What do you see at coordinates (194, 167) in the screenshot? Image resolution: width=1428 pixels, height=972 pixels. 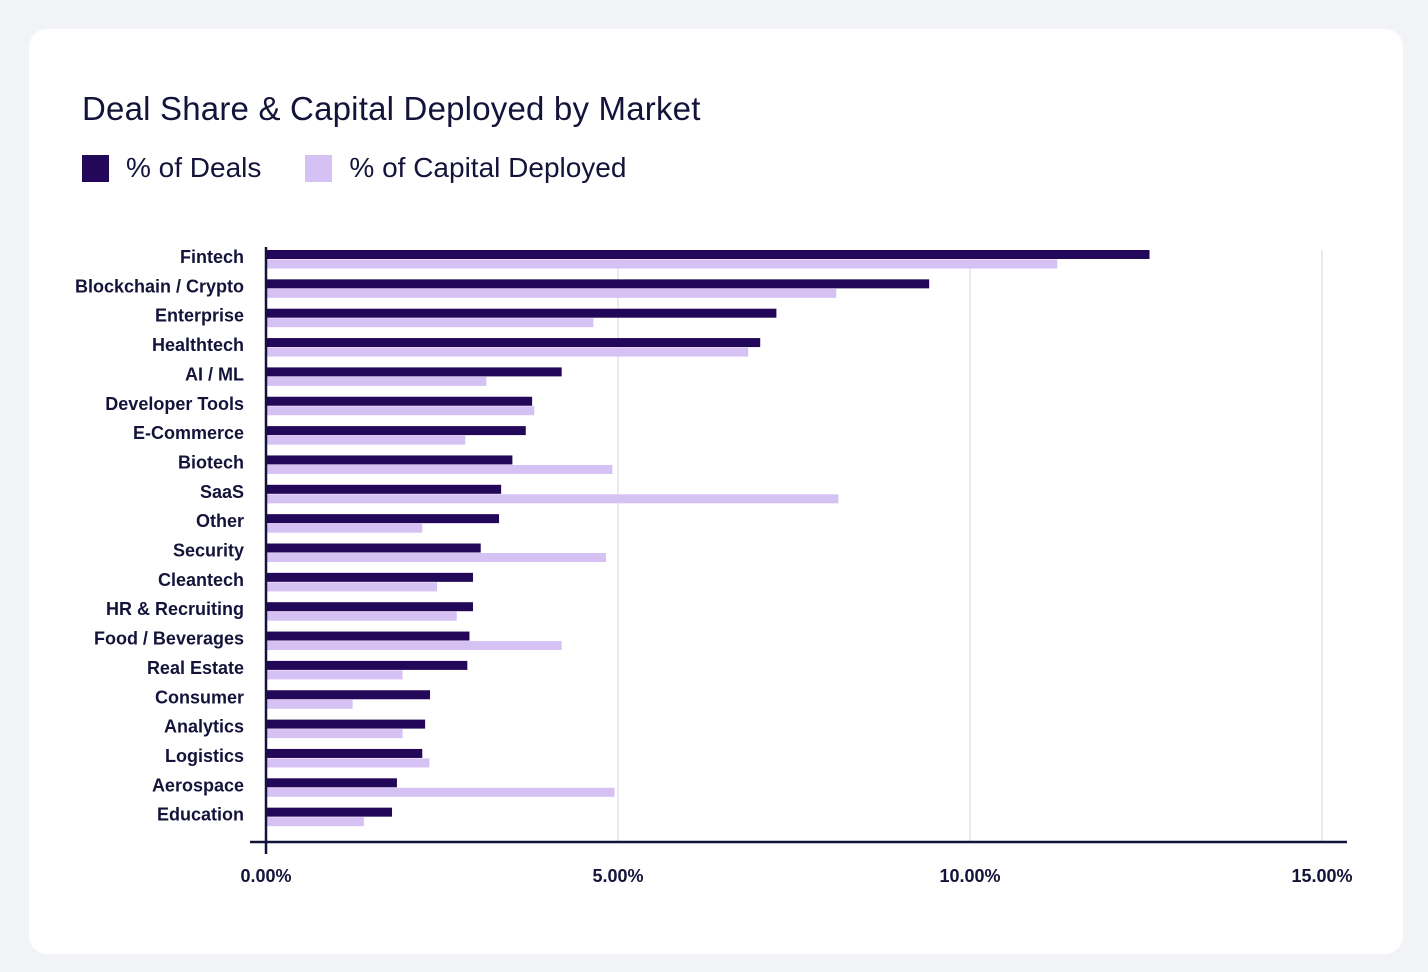 I see `legend-label-deals: % of Deals` at bounding box center [194, 167].